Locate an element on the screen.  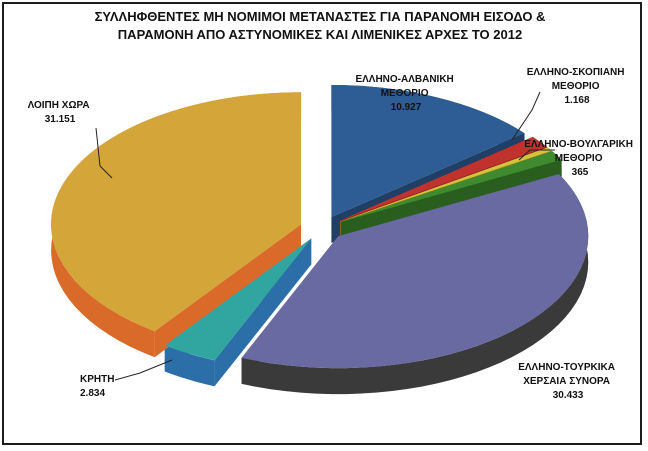
label-albaniki: ΕΛΛΗΝΟ-ΑΛΒΑΝΙΚΗ ΜΕΘΟΡΙΟ 10.927 is located at coordinates (405, 93).